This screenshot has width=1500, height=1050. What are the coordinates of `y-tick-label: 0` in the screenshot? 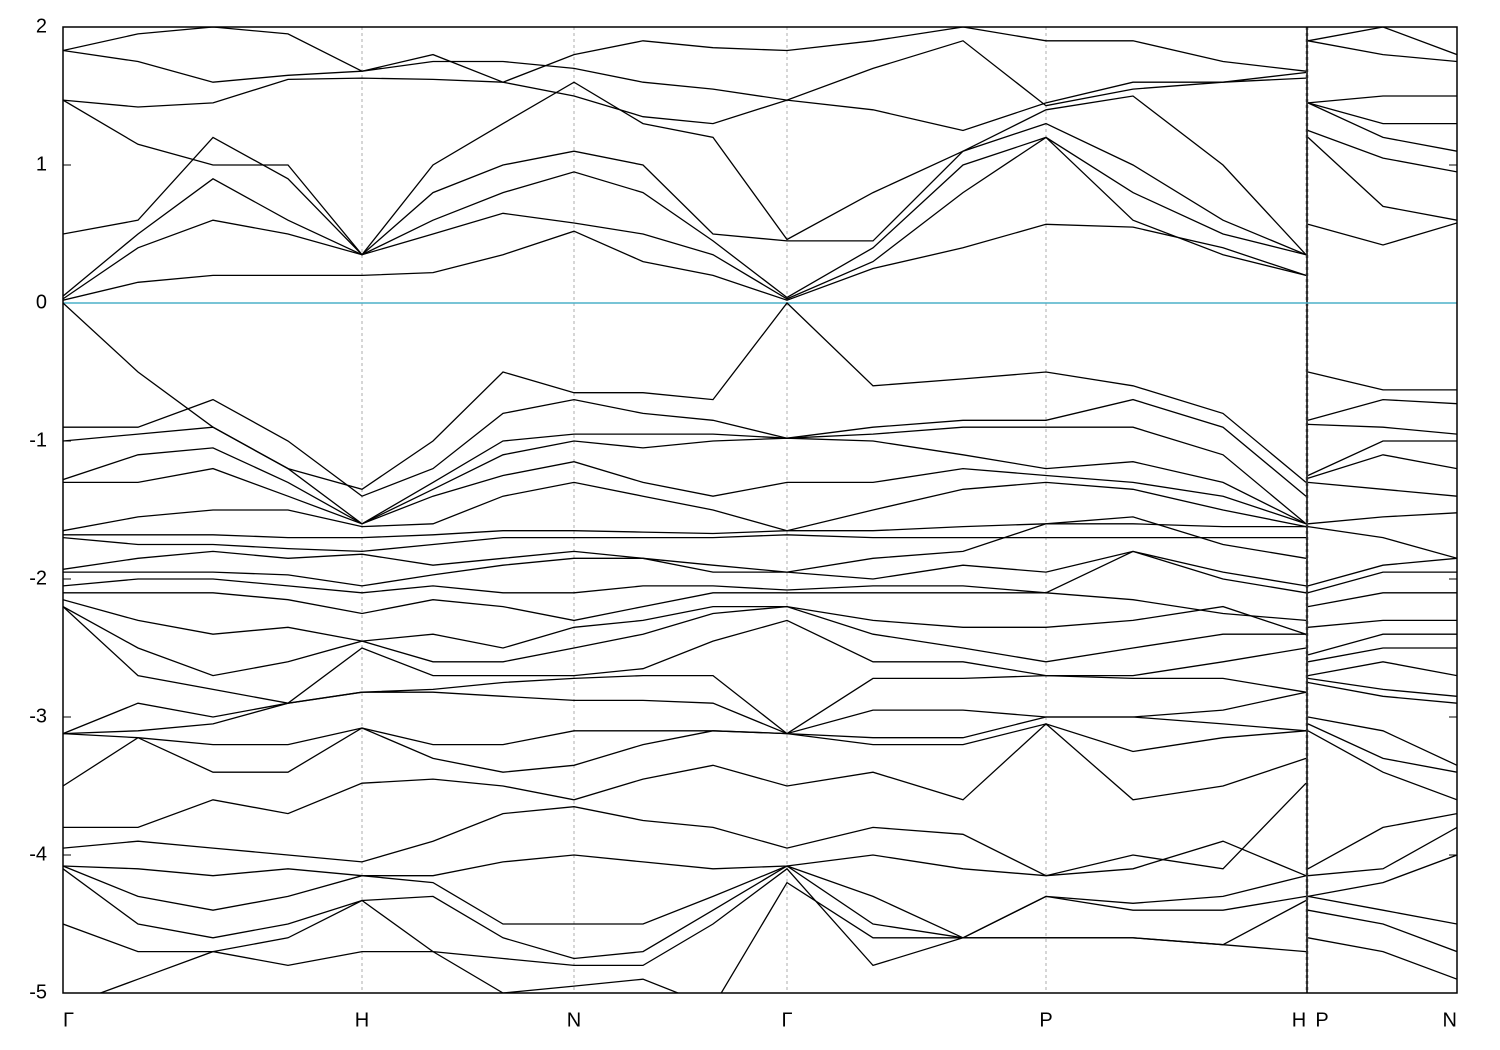 It's located at (41, 302).